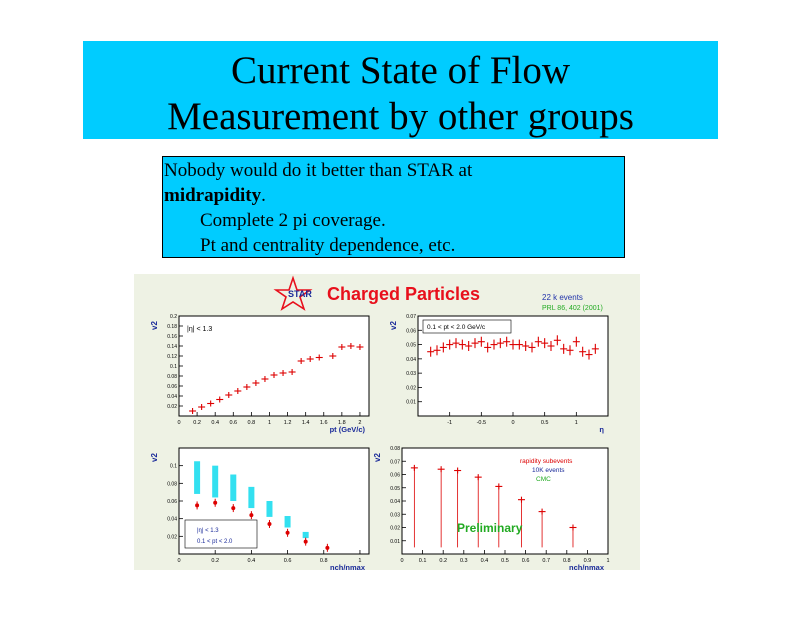 The width and height of the screenshot is (800, 618). I want to click on text-line-2-rest: ., so click(263, 195).